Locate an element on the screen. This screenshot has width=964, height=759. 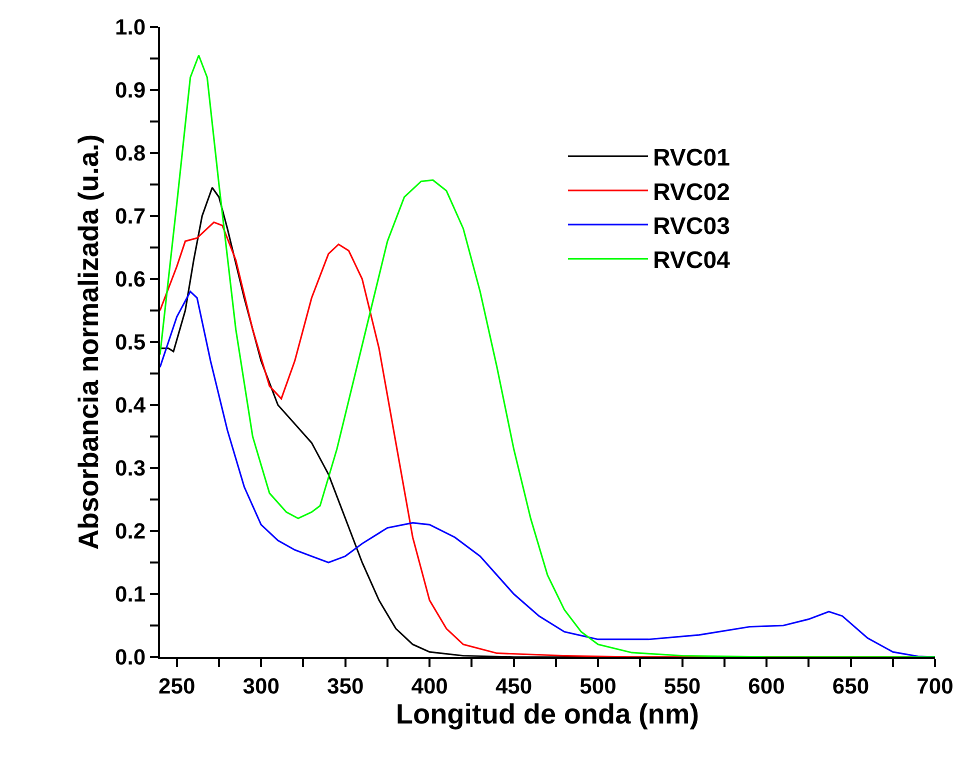
legend-label: RVC01 is located at coordinates (691, 158).